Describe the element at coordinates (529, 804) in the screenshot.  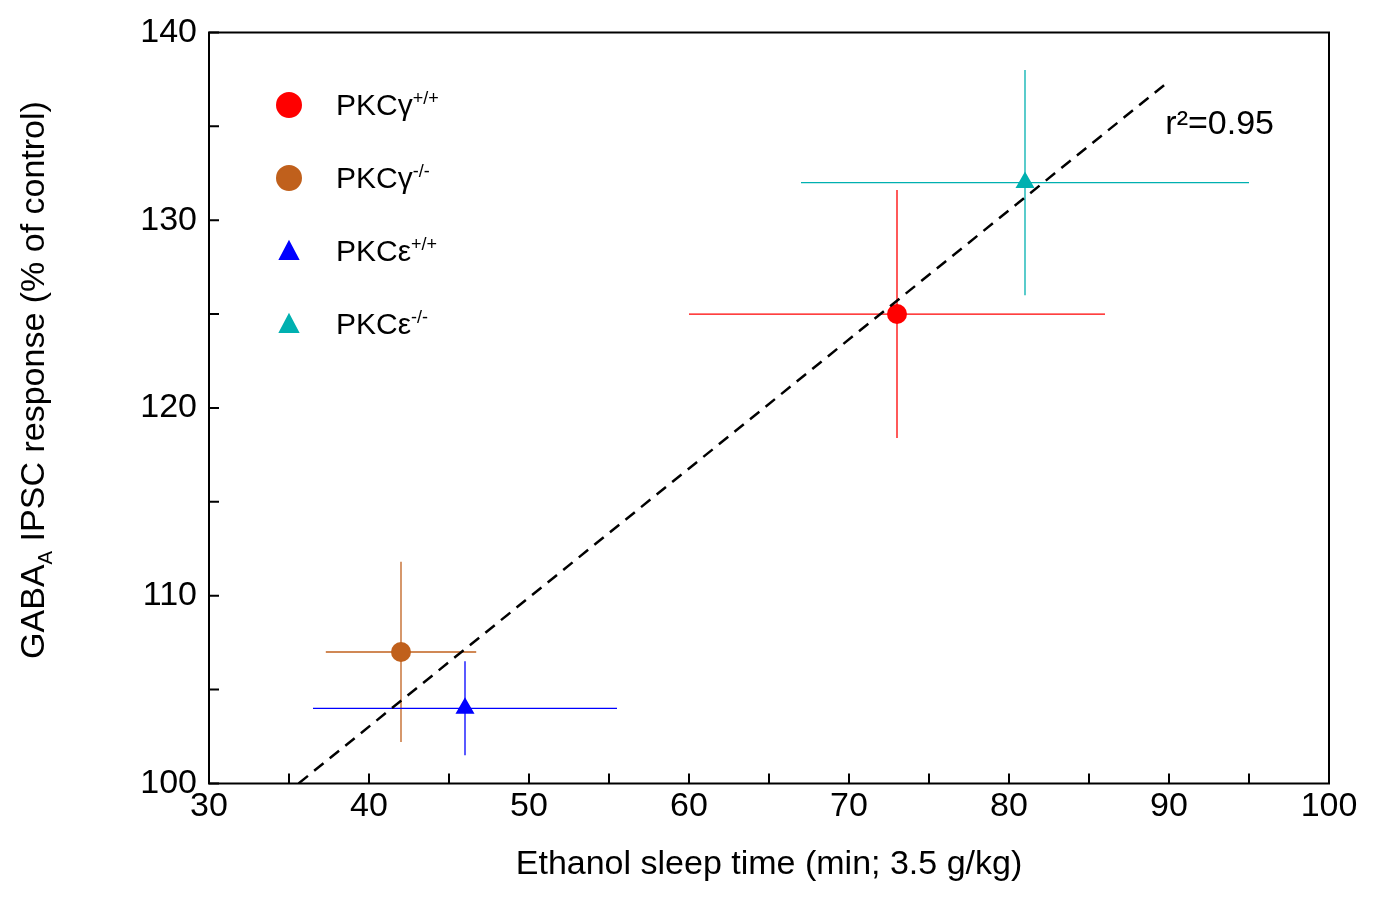
I see `x-tick-label: 50` at that location.